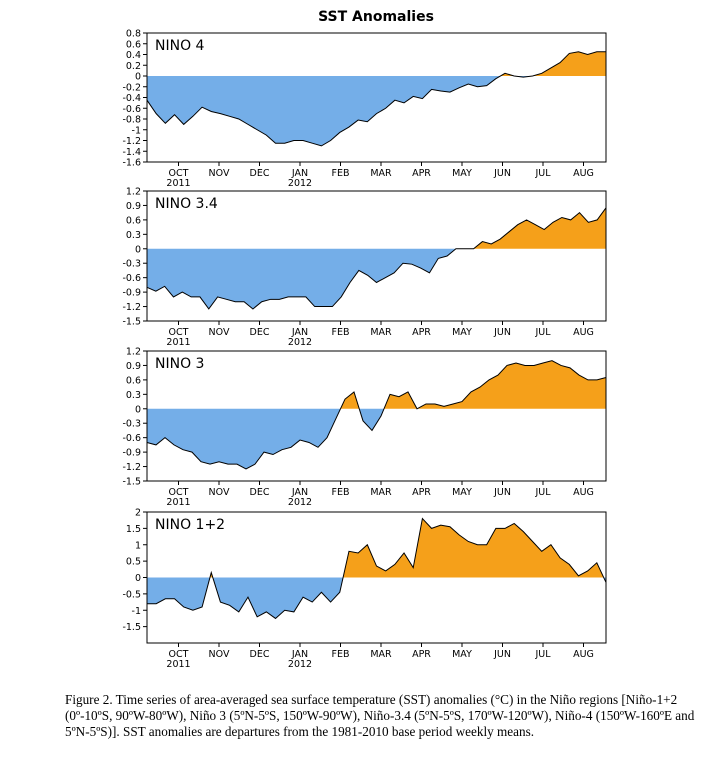 The height and width of the screenshot is (769, 723). Describe the element at coordinates (381, 332) in the screenshot. I see `nino34-month-label: MAR` at that location.